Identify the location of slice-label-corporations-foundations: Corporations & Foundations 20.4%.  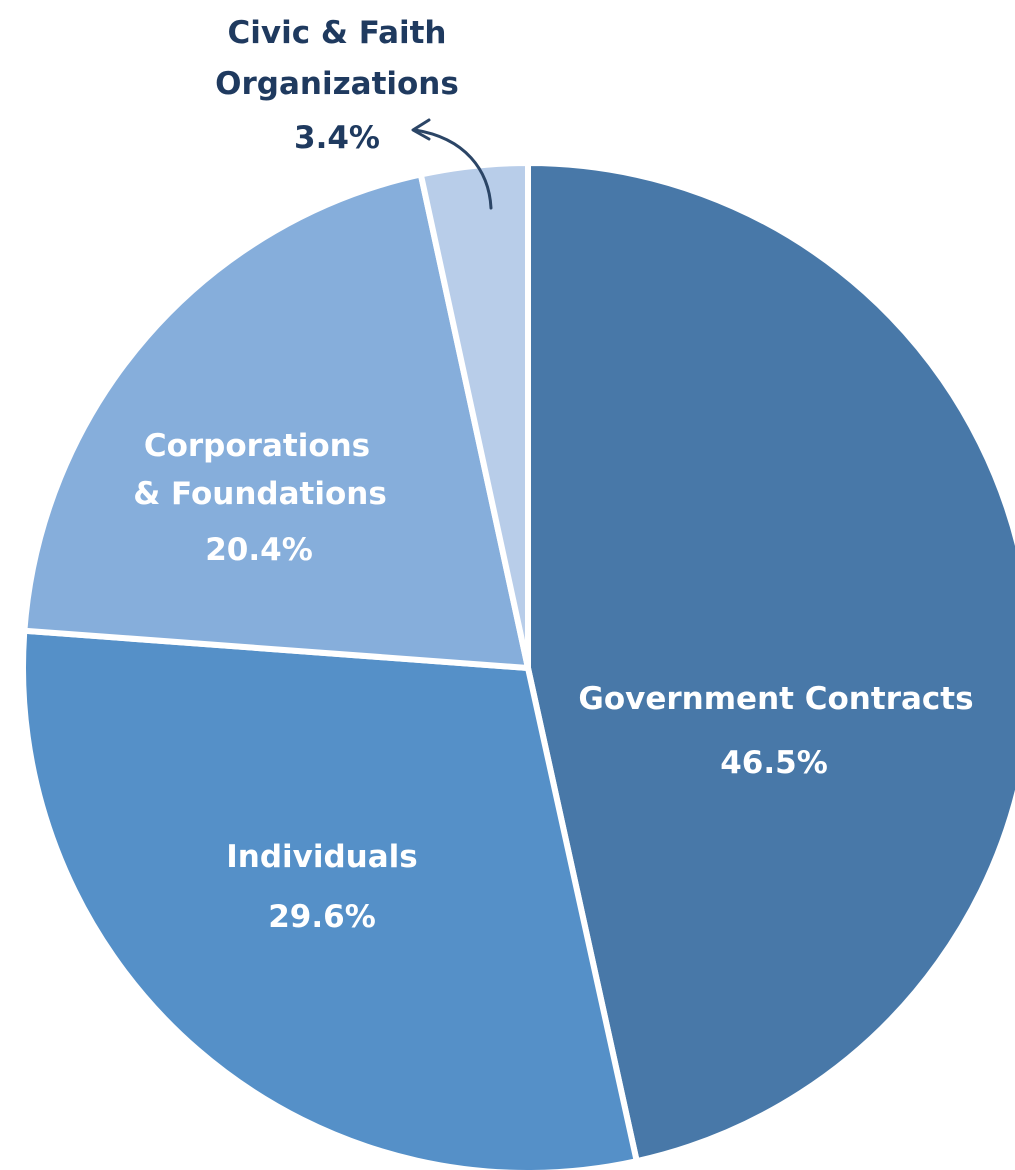
(260, 498).